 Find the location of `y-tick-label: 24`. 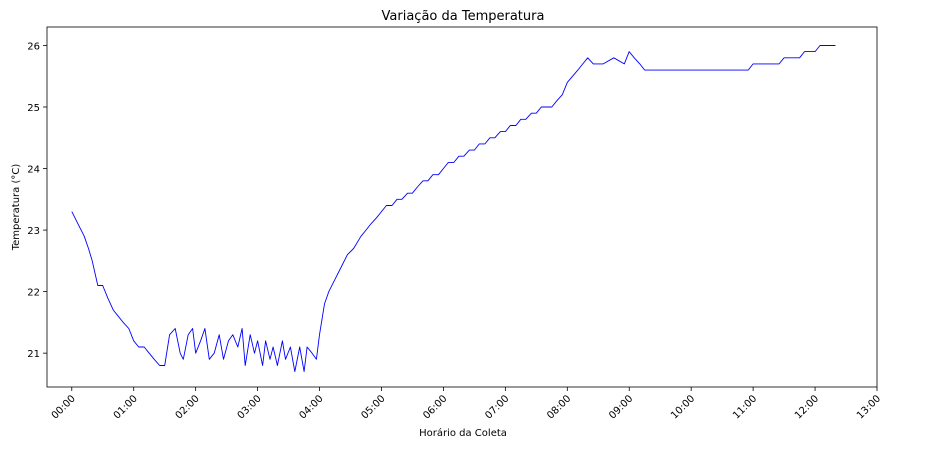

y-tick-label: 24 is located at coordinates (33, 170).